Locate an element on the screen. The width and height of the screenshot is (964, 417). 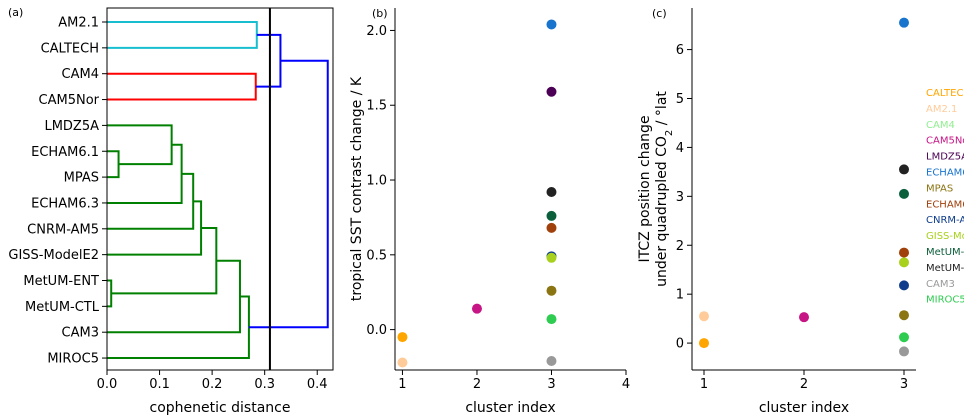
y-tick-label: 3 is located at coordinates (680, 197).